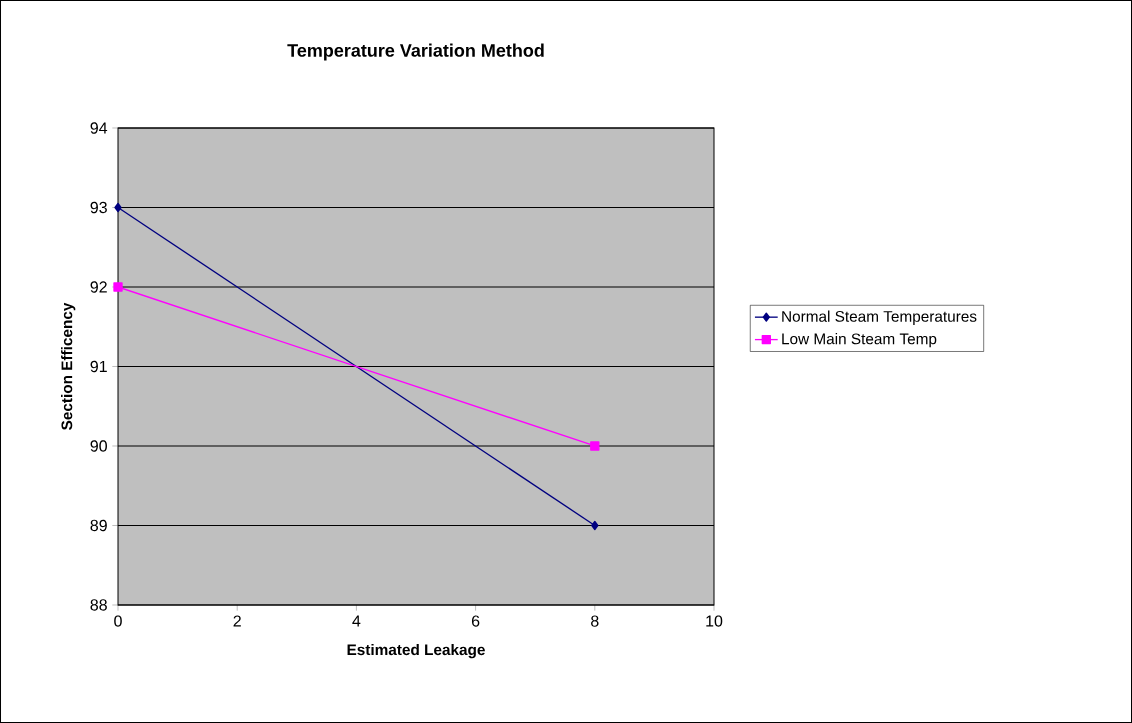  Describe the element at coordinates (859, 340) in the screenshot. I see `legend-label: Low Main Steam Temp` at that location.